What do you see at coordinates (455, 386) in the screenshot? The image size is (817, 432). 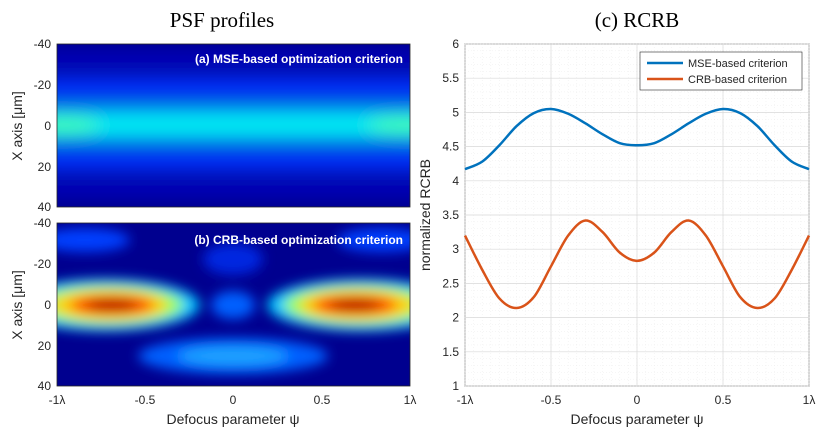 I see `line-chart-ytick: 1` at bounding box center [455, 386].